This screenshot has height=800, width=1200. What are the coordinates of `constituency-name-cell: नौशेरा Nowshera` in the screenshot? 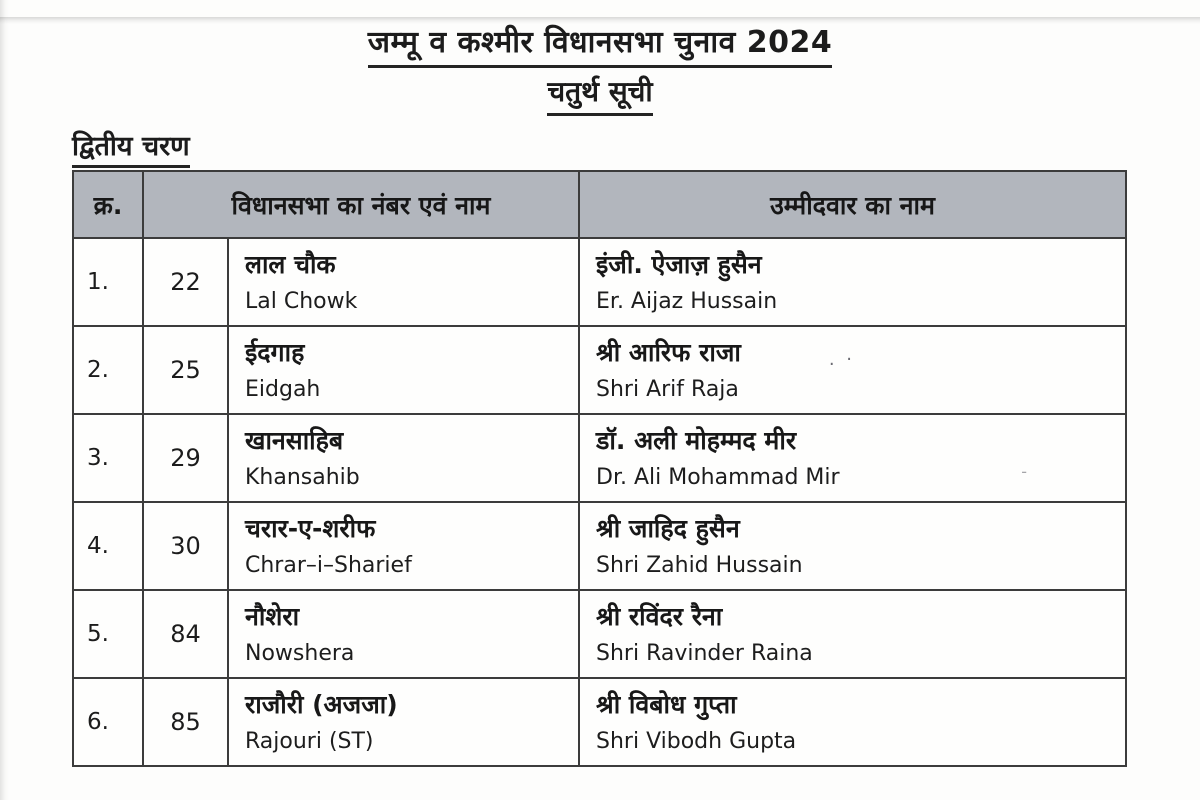 It's located at (403, 634).